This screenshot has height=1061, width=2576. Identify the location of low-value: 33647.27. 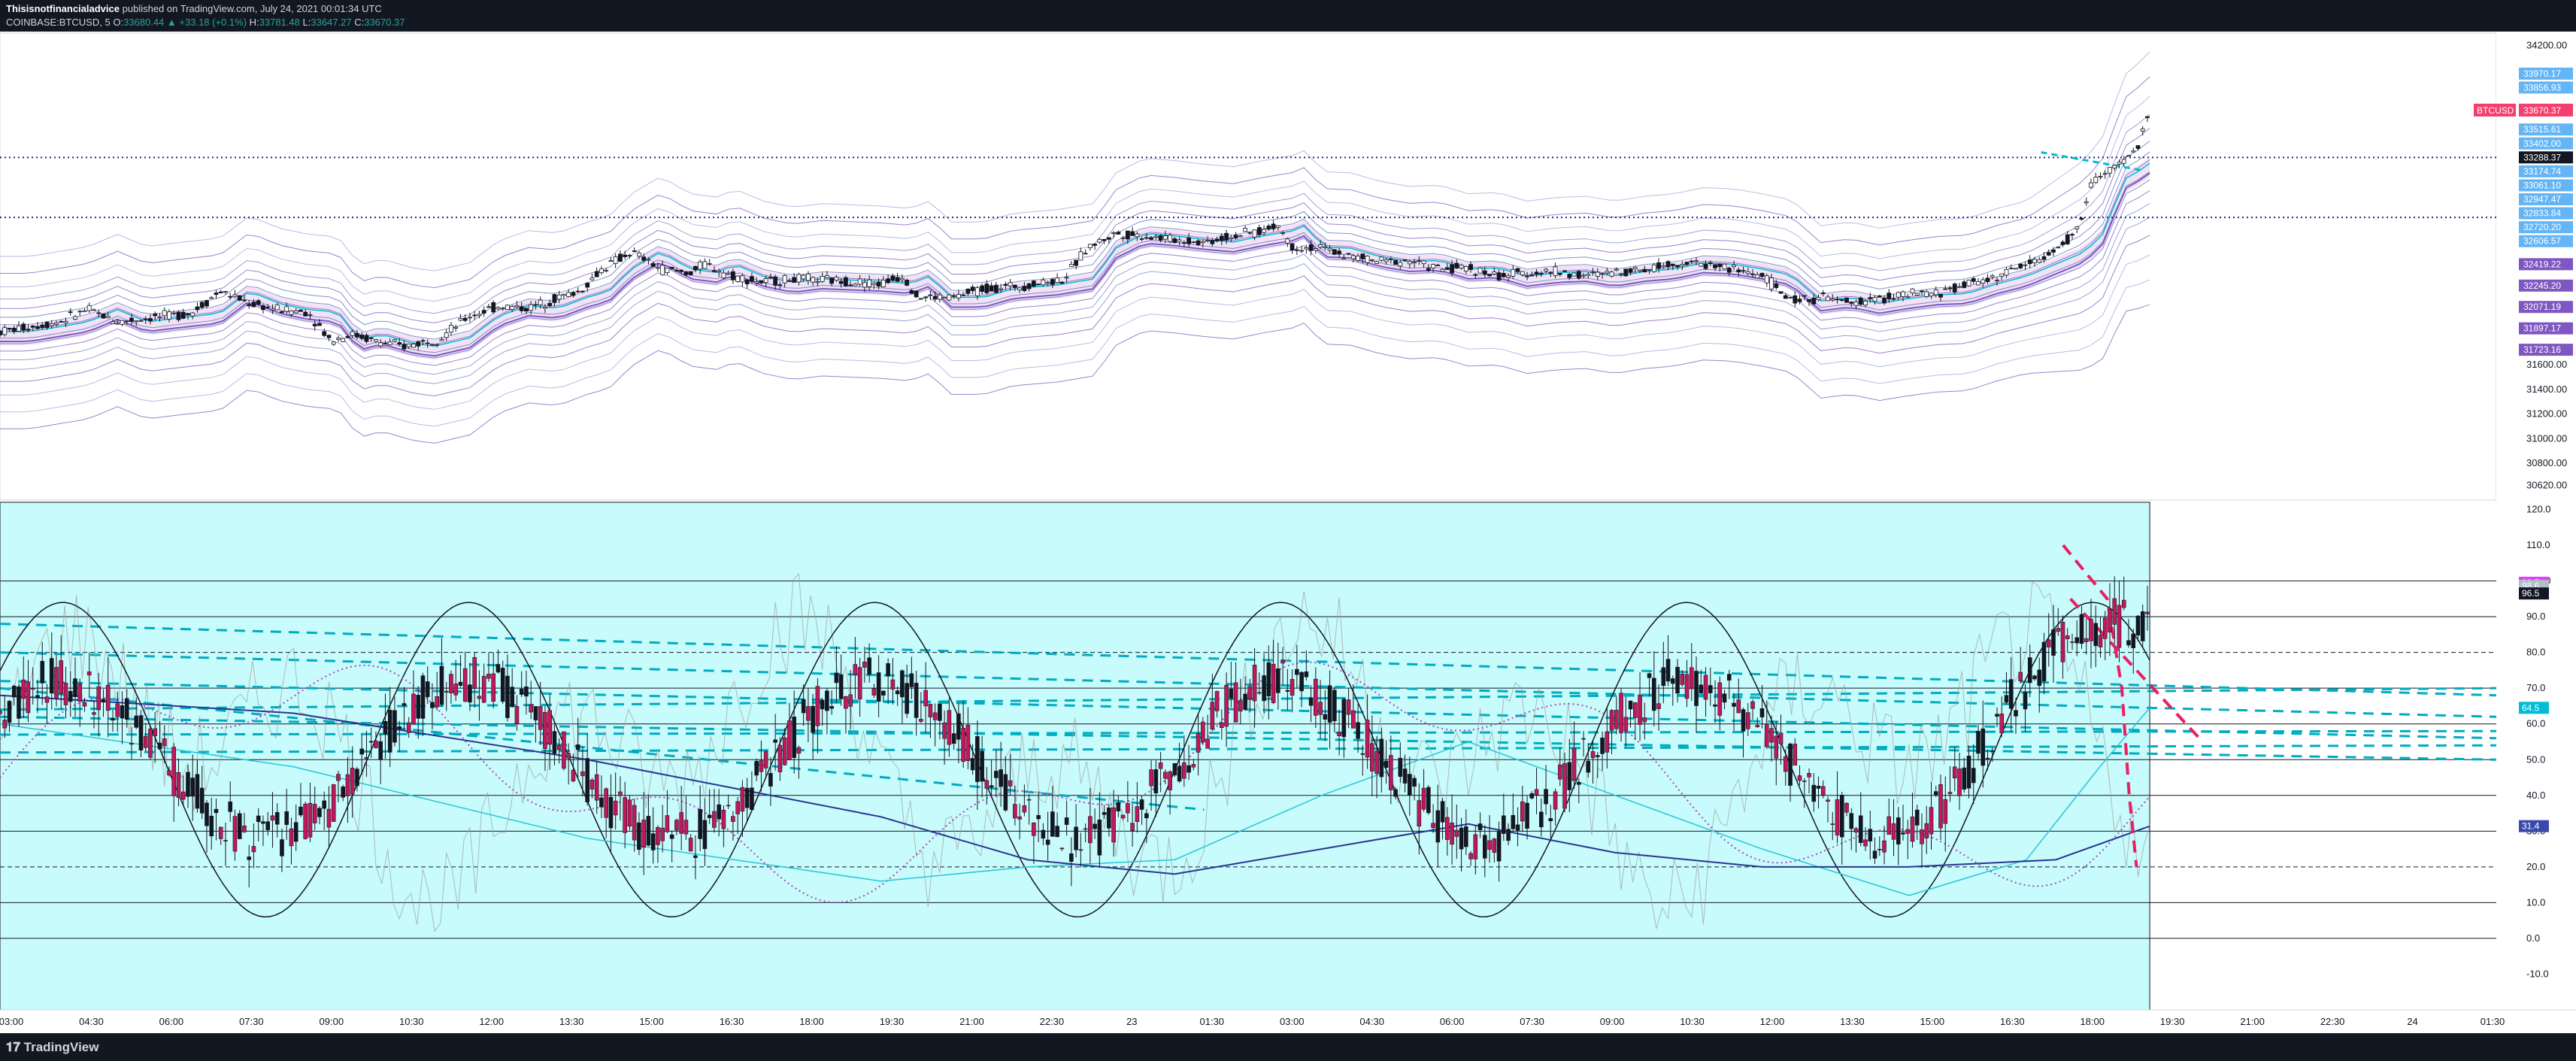
(331, 22).